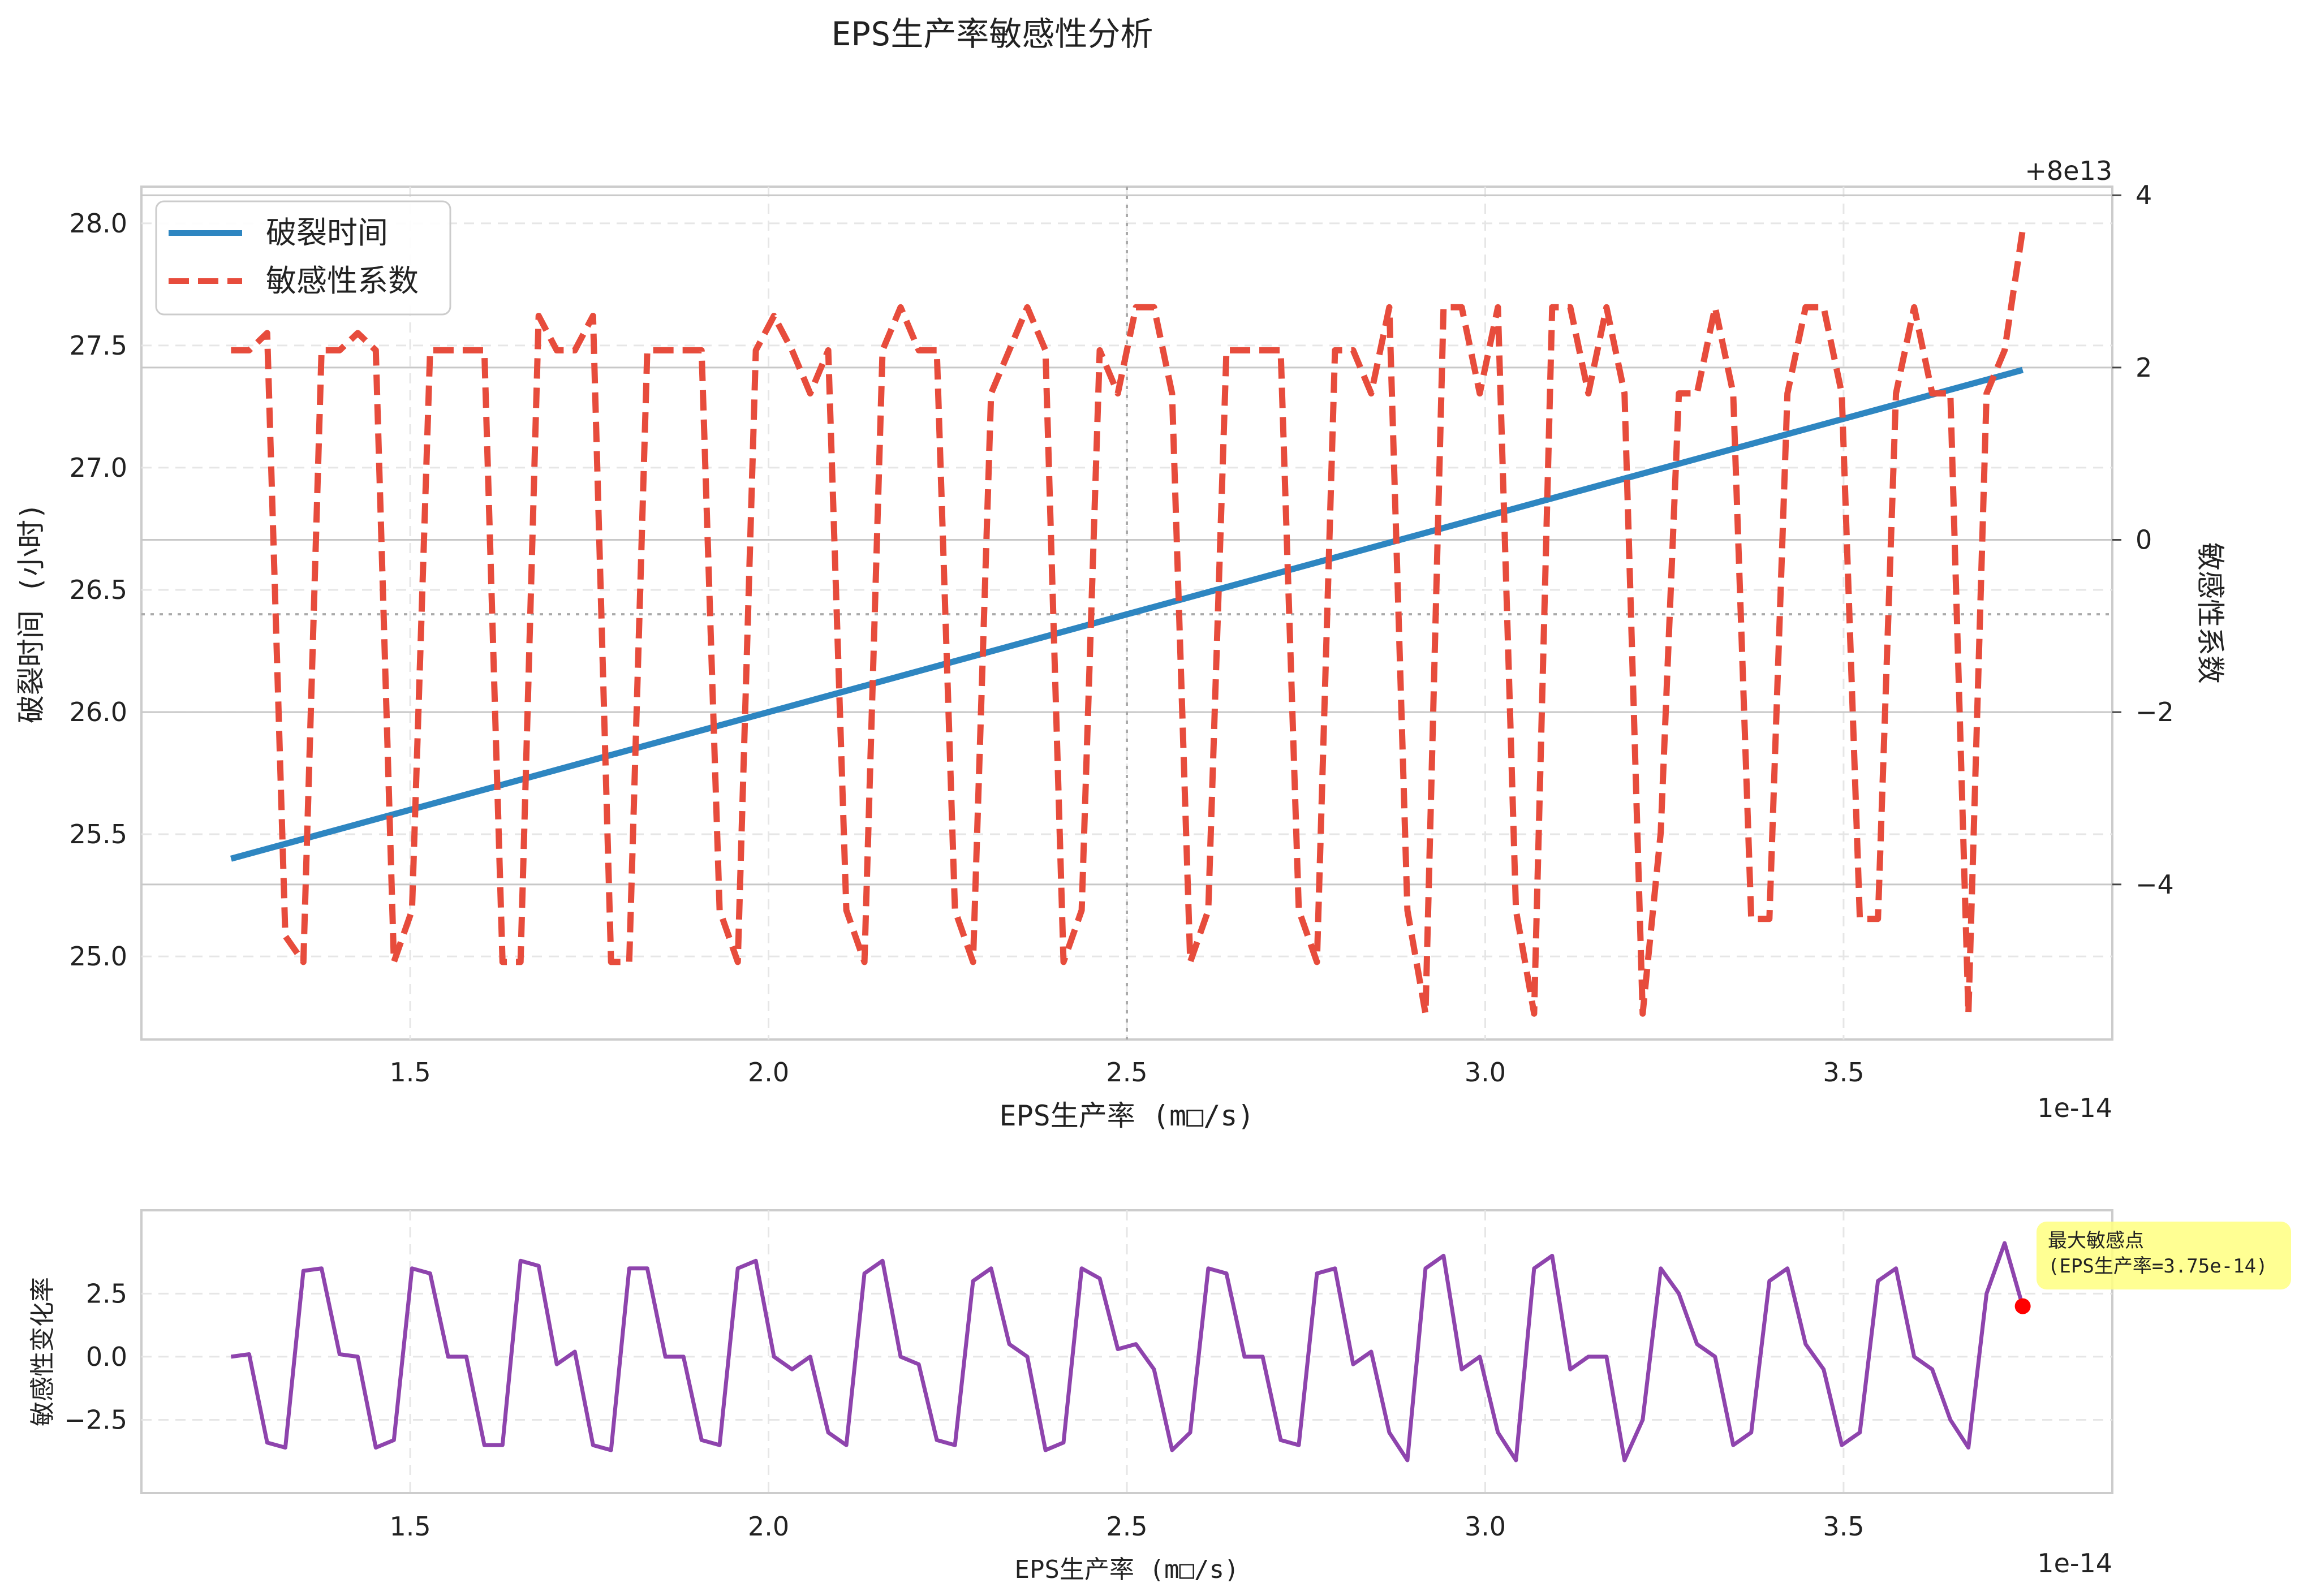  What do you see at coordinates (2144, 367) in the screenshot?
I see `top-y-right-tick-label: 2` at bounding box center [2144, 367].